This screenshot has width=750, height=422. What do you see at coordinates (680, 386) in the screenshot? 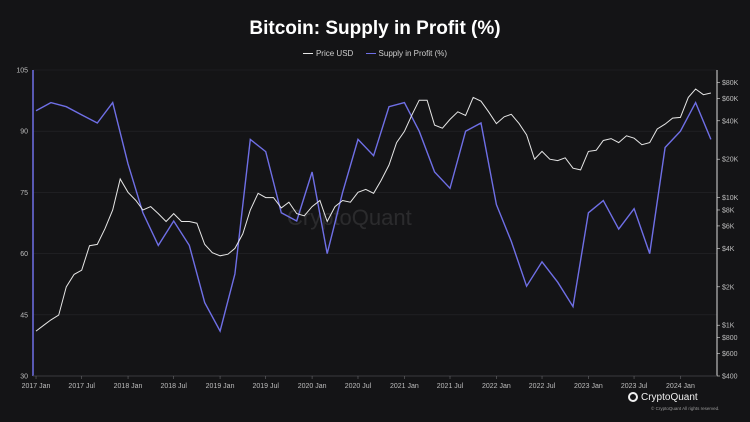
I see `x-tick-label: 2024 Jan` at bounding box center [680, 386].